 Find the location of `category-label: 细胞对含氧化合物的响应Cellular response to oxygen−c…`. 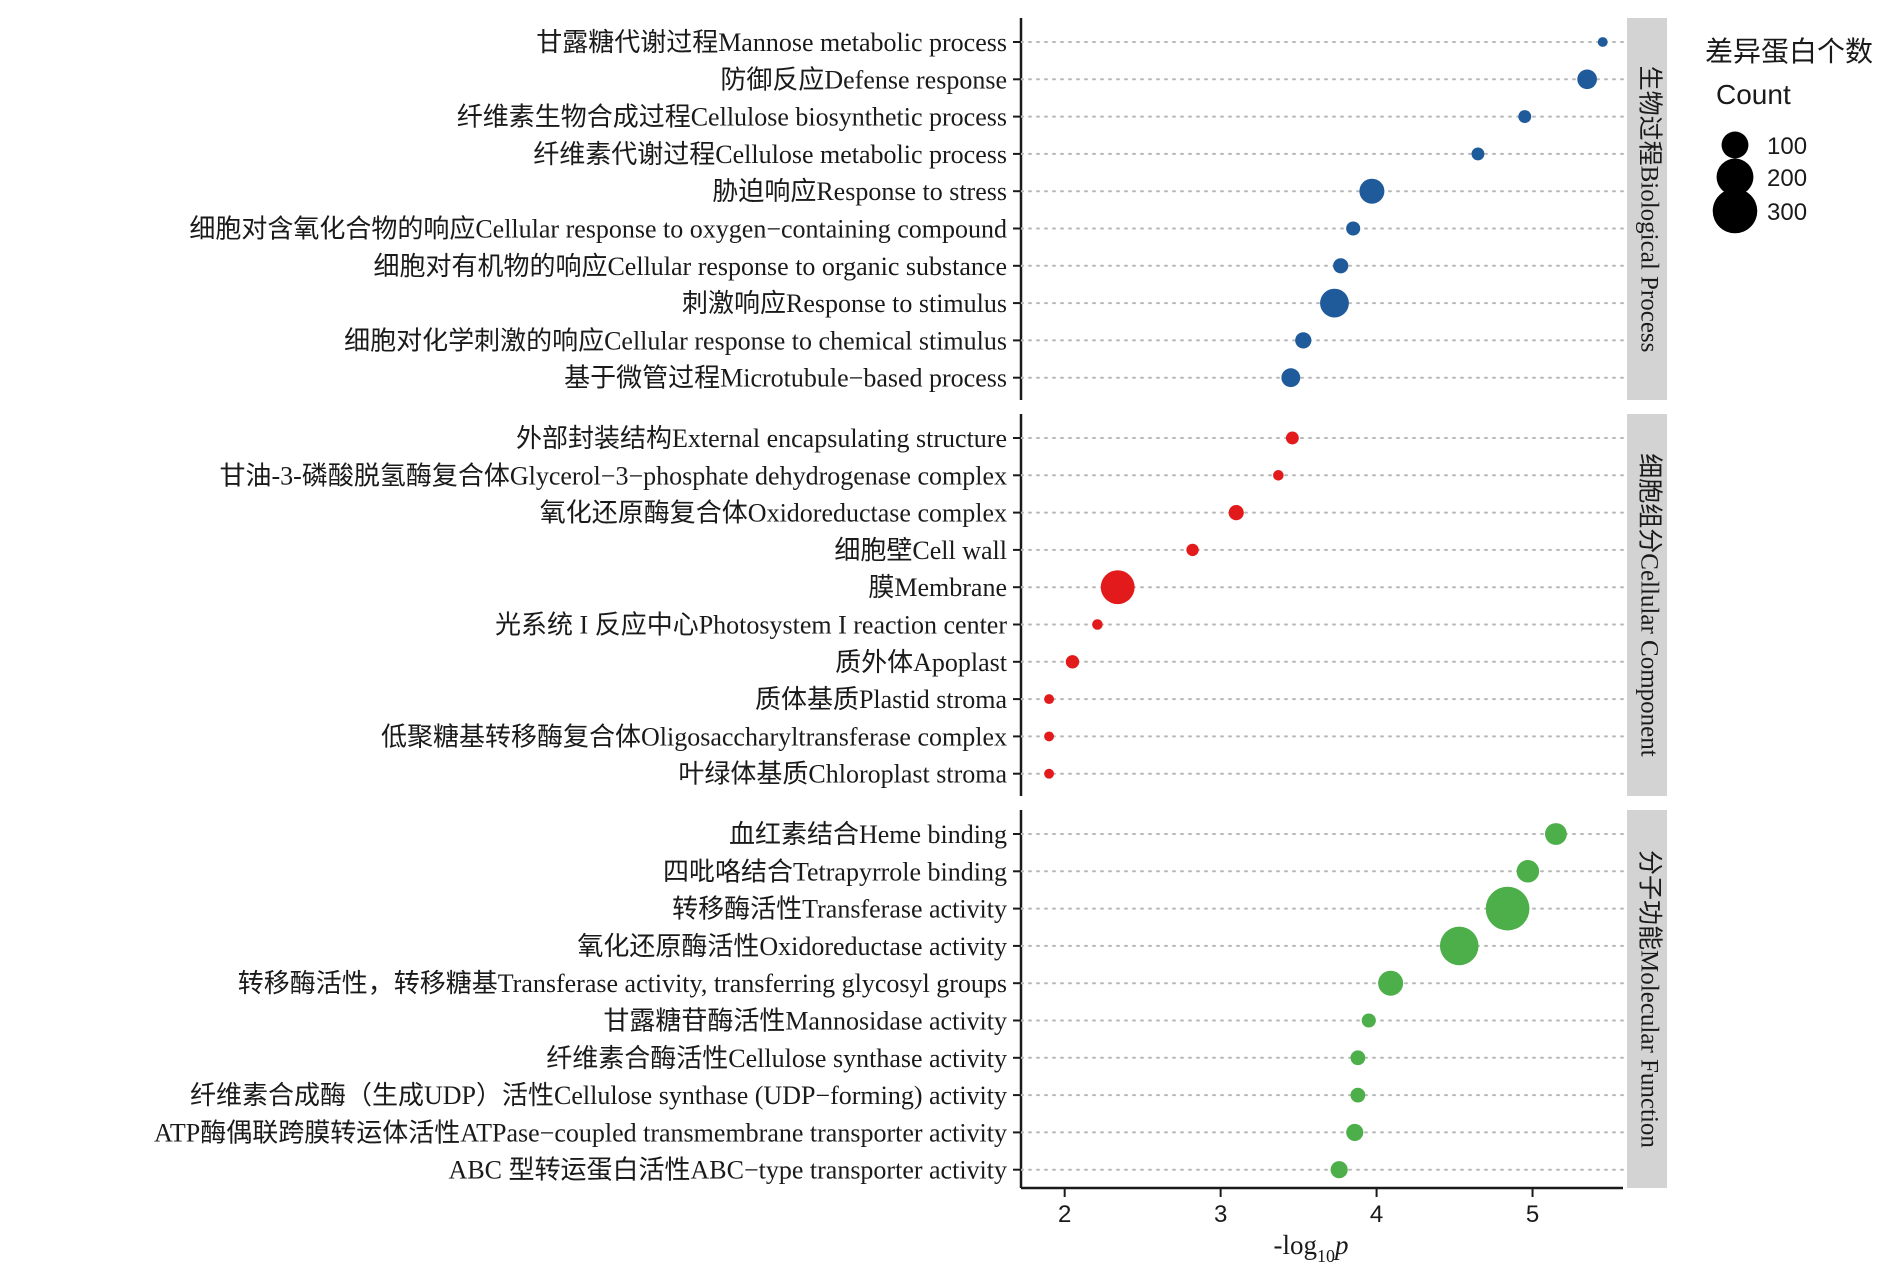

category-label: 细胞对含氧化合物的响应Cellular response to oxygen−c… is located at coordinates (598, 229).